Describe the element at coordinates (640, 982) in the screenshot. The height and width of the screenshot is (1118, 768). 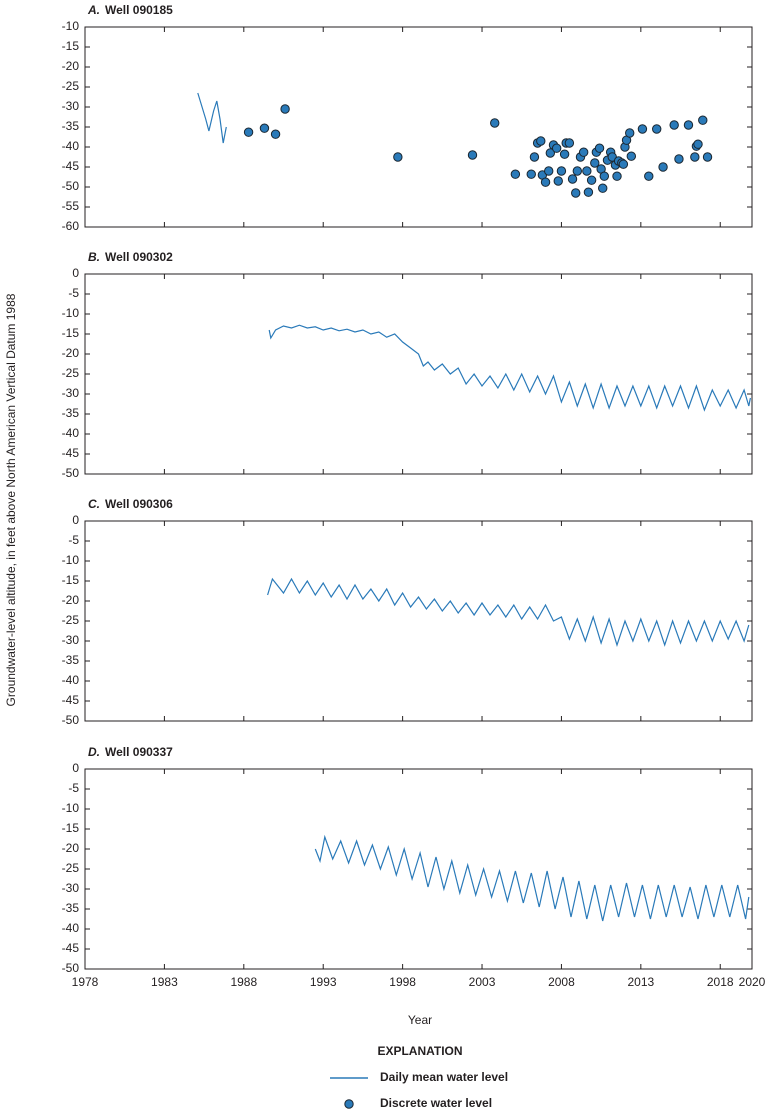
I see `x-tick-label: 2013` at that location.